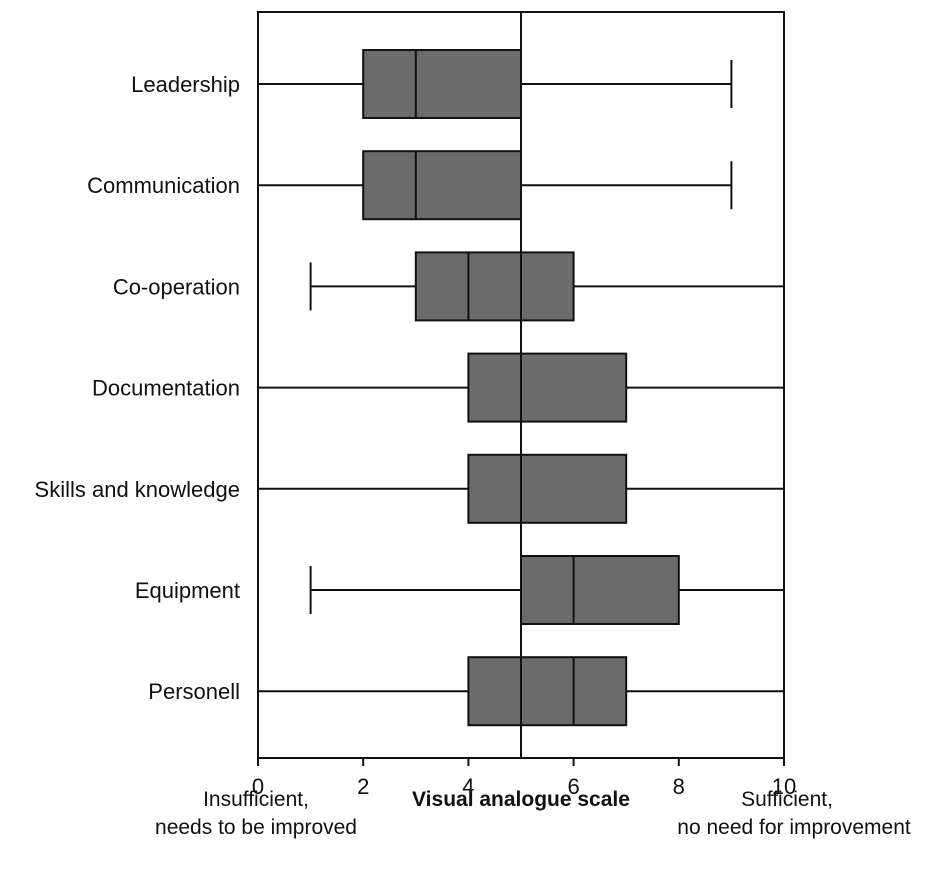  What do you see at coordinates (794, 827) in the screenshot?
I see `right-note-line-2: no need for improvement` at bounding box center [794, 827].